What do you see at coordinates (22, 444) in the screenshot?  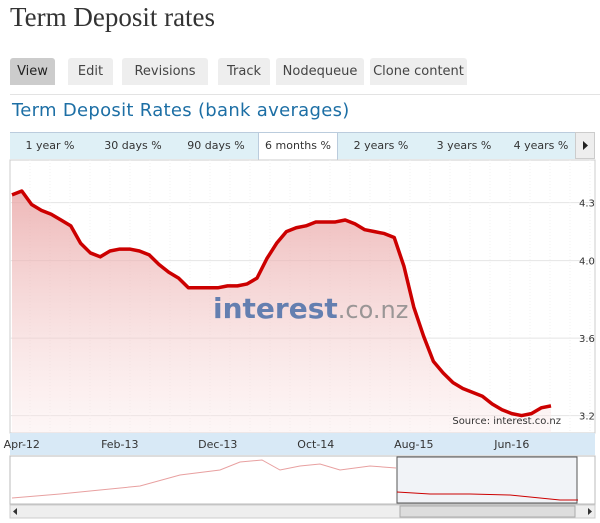 I see `x-tick-label: Apr-12` at bounding box center [22, 444].